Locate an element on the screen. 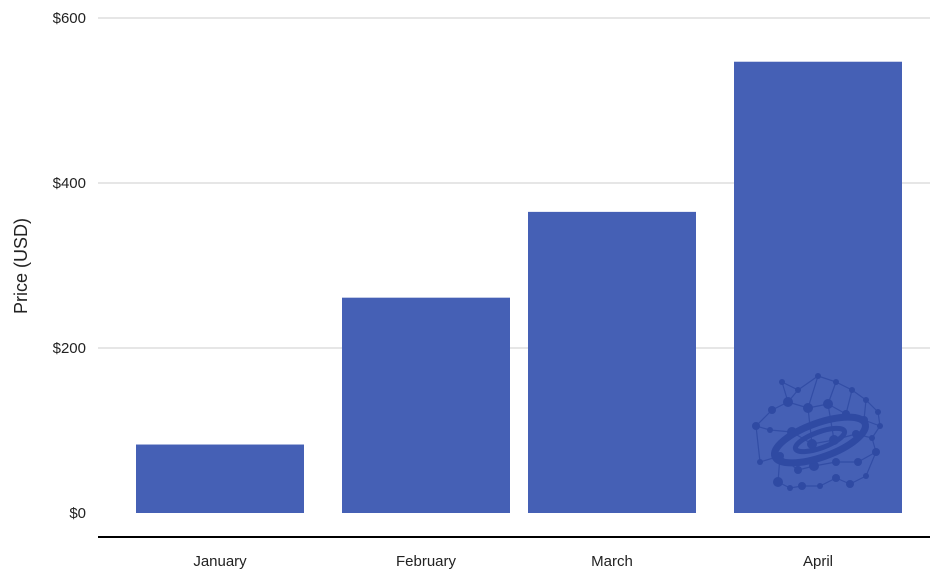 The image size is (930, 569). y-axis-title: Price (USD) is located at coordinates (21, 266).